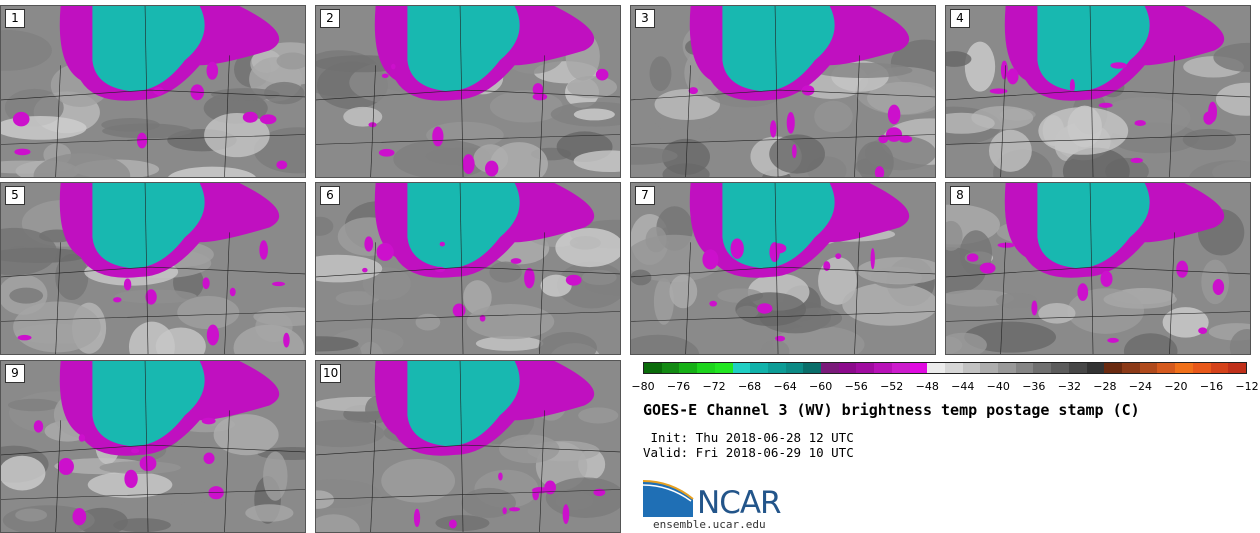  I want to click on colorbar-tick-label: −28, so click(1105, 386).